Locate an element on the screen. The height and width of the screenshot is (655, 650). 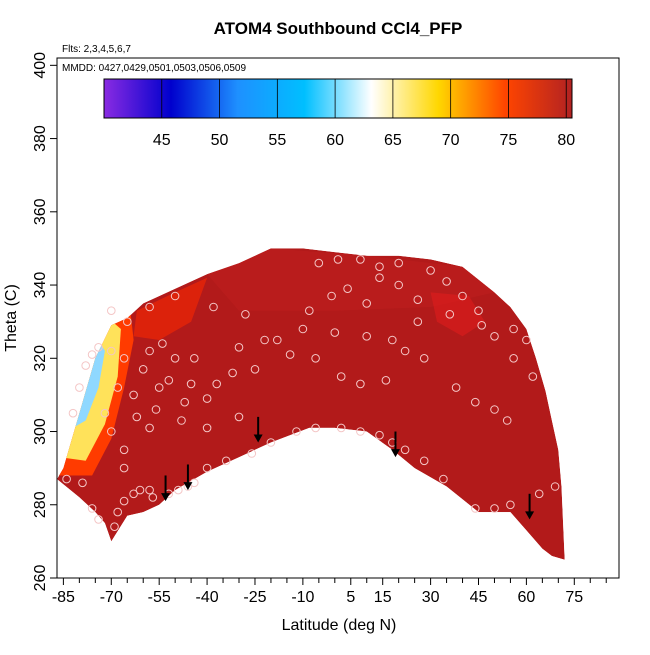
colorbar-tick-label: 70 is located at coordinates (451, 140).